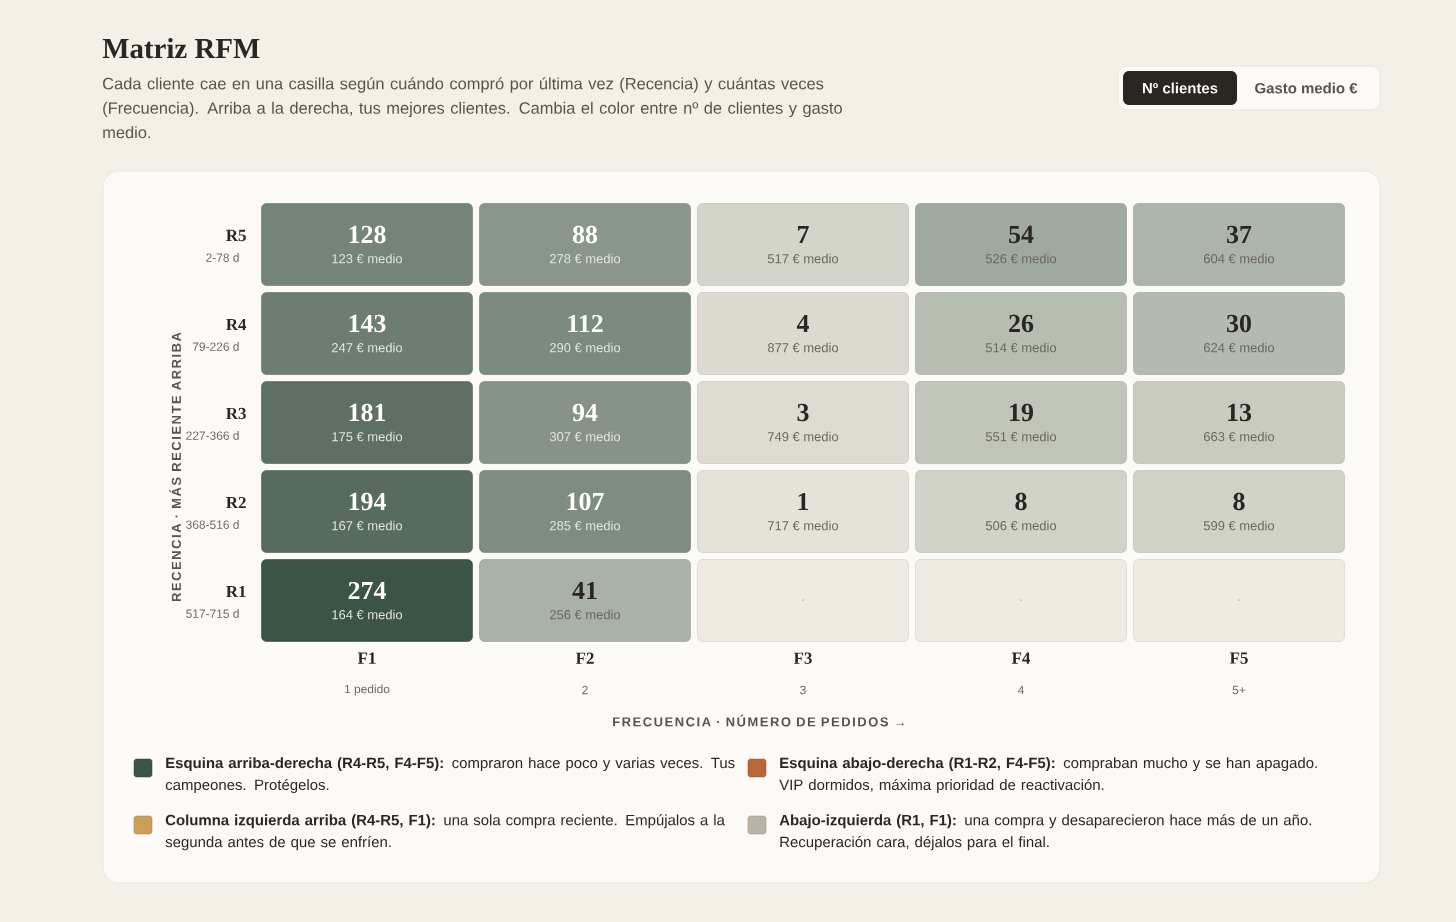 This screenshot has width=1456, height=922. I want to click on y2-tick-label: 368-516 d, so click(212, 524).